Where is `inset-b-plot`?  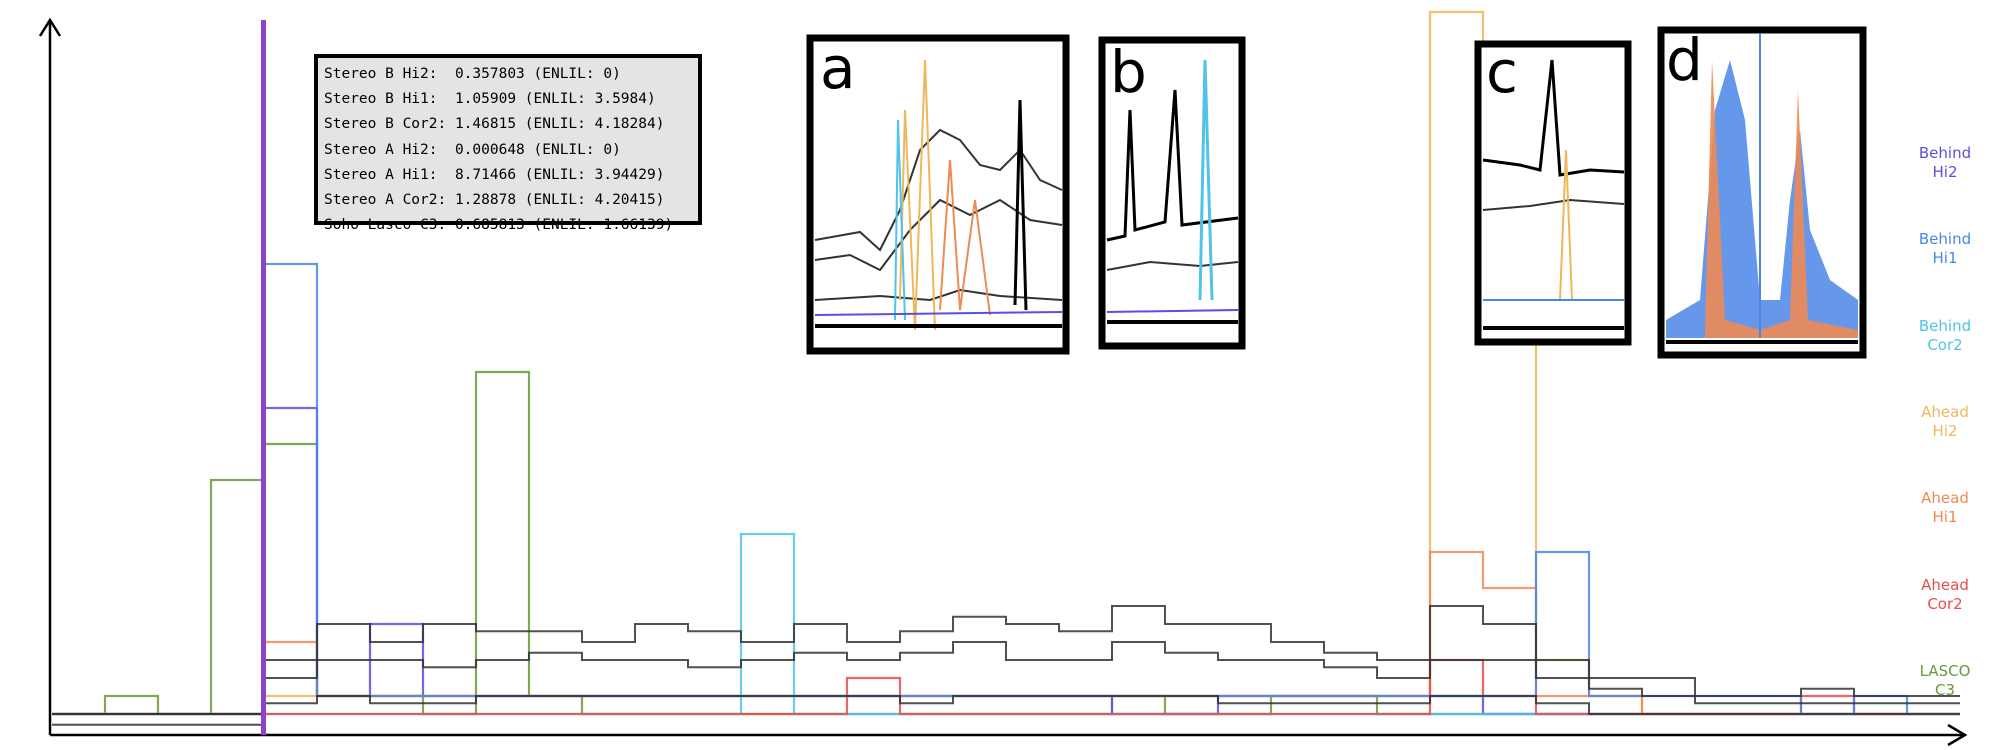
inset-b-plot is located at coordinates (1172, 191).